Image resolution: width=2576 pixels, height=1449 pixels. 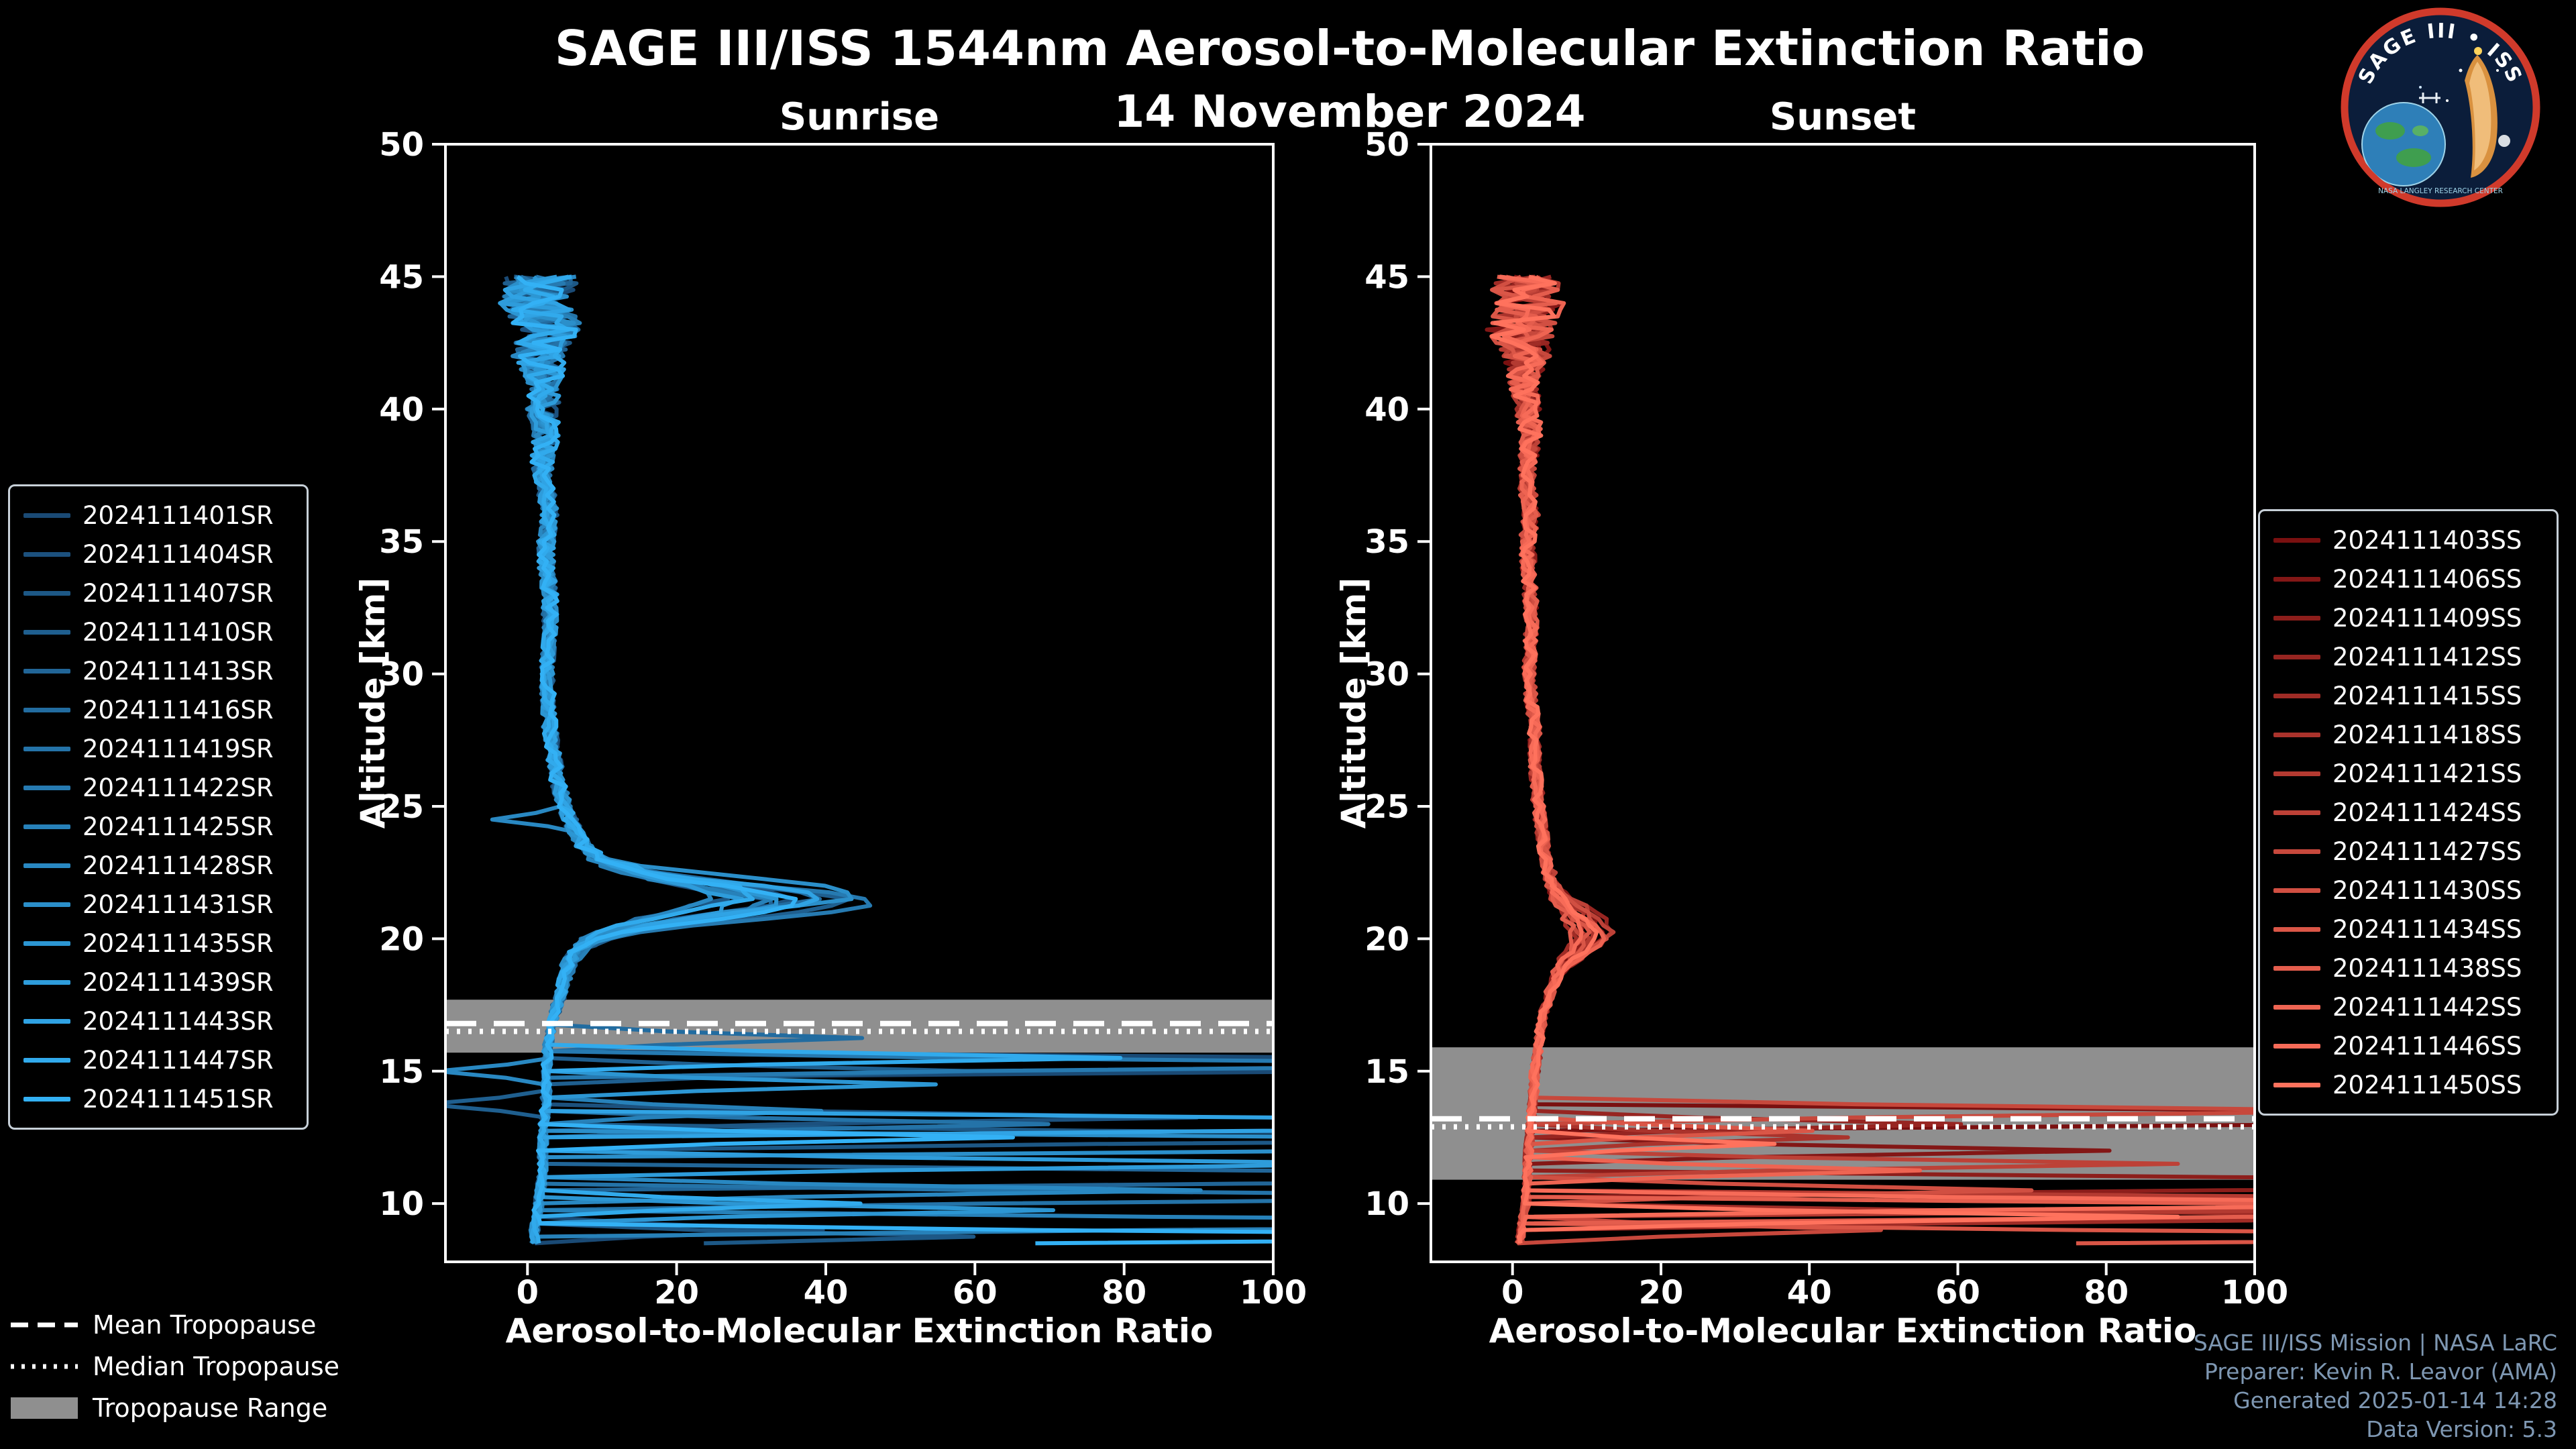 I want to click on legend-item: 2024111443SR, so click(x=158, y=1021).